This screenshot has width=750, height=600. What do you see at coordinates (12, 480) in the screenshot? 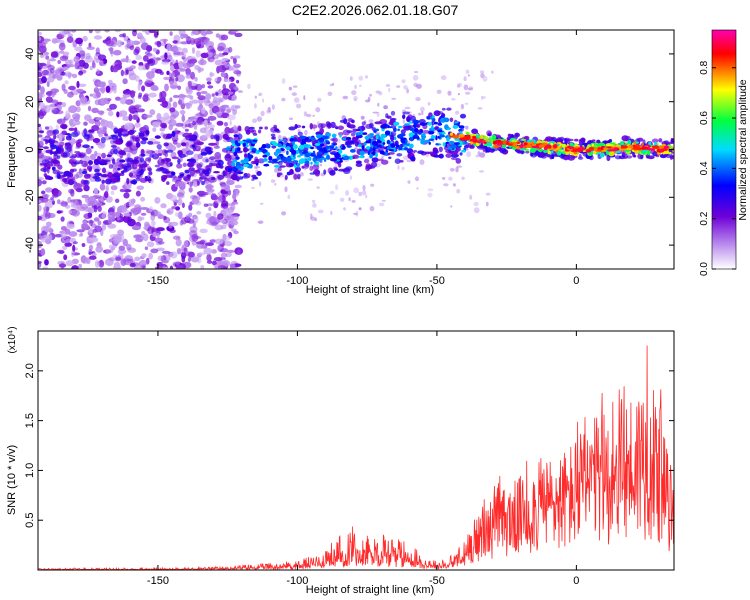
I see `snr-ylabel: SNR (10 * v/v)` at bounding box center [12, 480].